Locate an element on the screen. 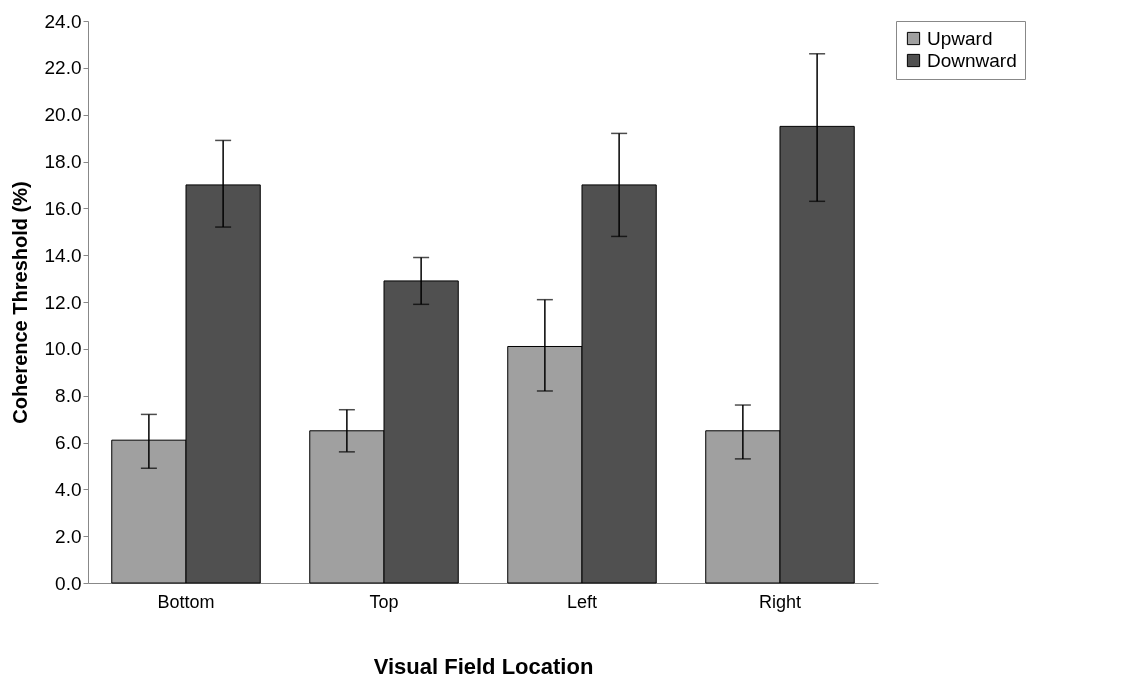 The width and height of the screenshot is (1130, 700). y-tick-label: 6.0 is located at coordinates (68, 442).